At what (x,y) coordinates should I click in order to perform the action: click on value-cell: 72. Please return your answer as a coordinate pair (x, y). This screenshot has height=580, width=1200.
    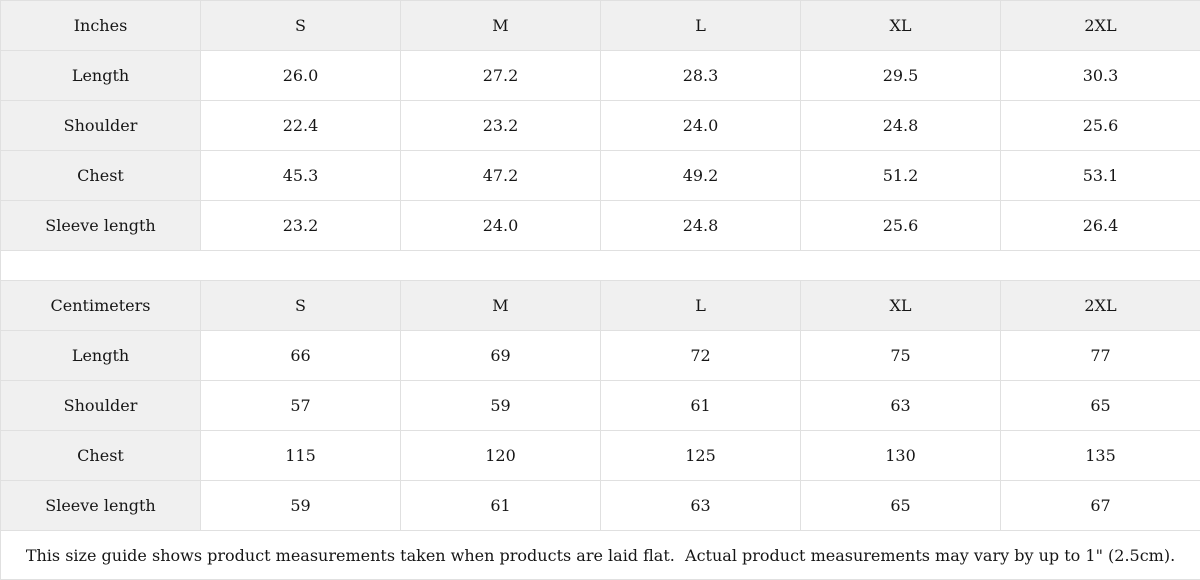
    Looking at the image, I should click on (700, 355).